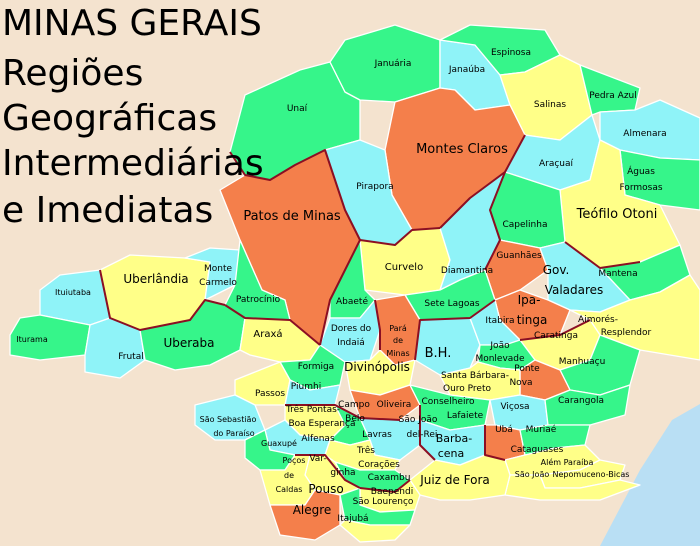 Image resolution: width=700 pixels, height=546 pixels. Describe the element at coordinates (397, 353) in the screenshot. I see `region-label-para-de-minas-3: Minas` at that location.